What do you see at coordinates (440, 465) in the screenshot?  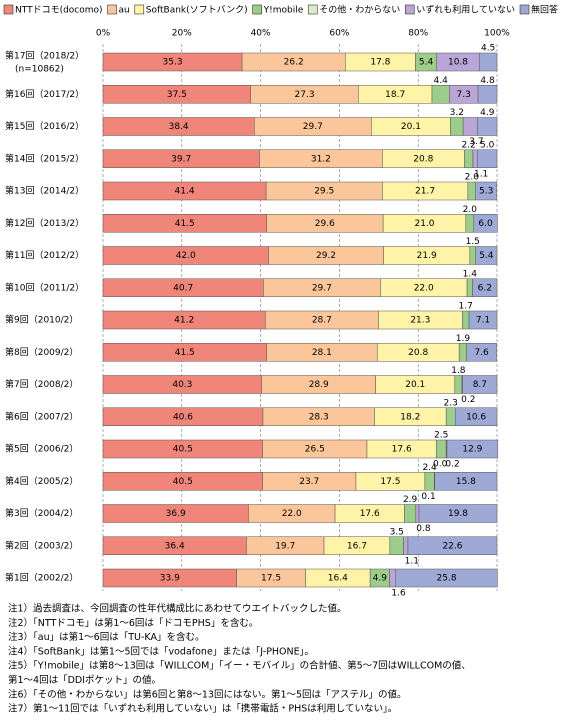 I see `value-label: 0.0` at bounding box center [440, 465].